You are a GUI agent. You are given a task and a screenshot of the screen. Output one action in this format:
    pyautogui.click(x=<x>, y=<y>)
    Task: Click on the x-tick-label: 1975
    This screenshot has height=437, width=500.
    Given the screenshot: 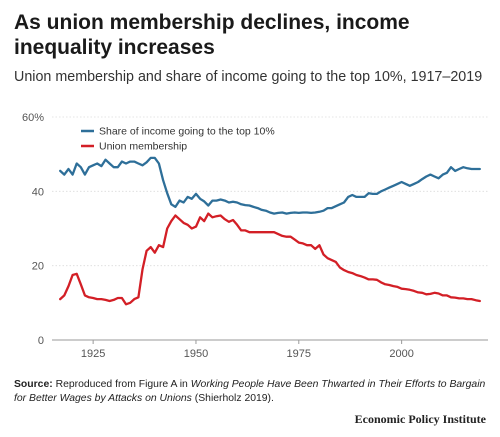 What is the action you would take?
    pyautogui.click(x=299, y=354)
    